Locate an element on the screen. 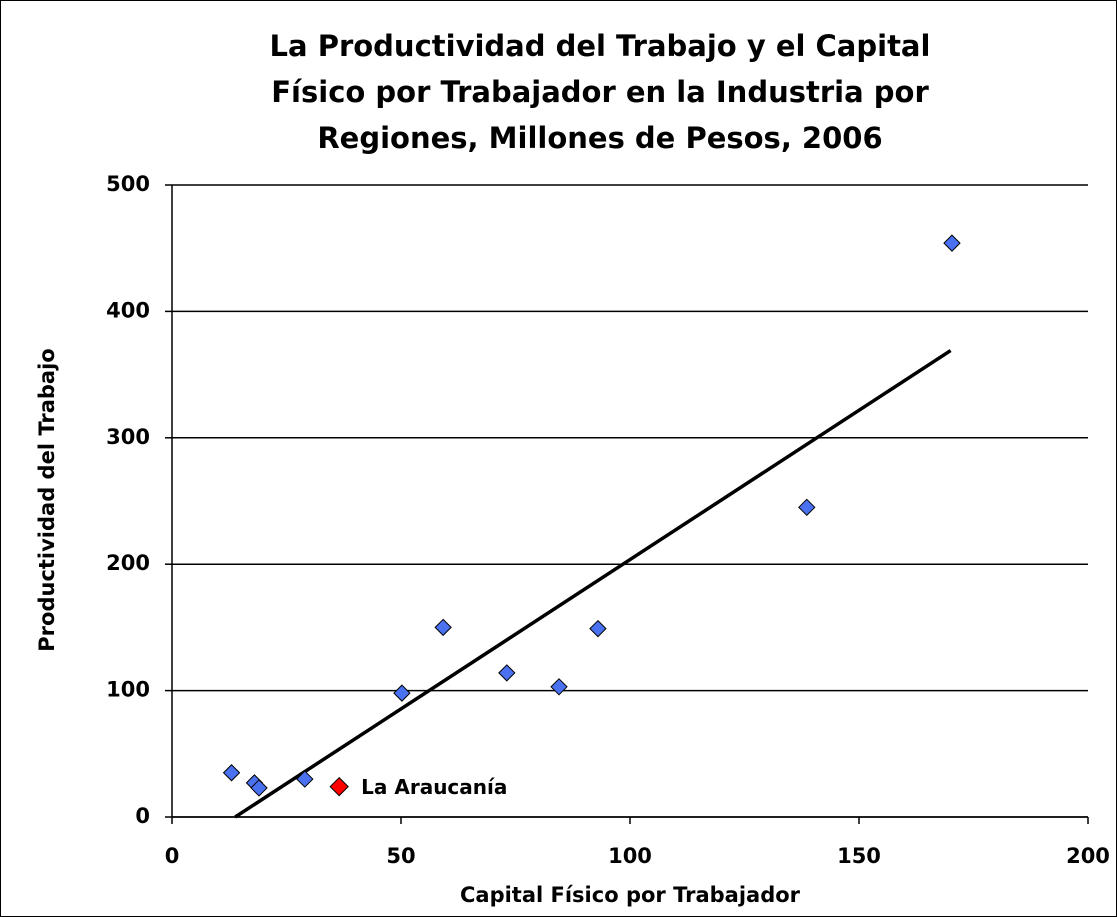 The image size is (1117, 917). y-tick-label: 400 is located at coordinates (128, 310).